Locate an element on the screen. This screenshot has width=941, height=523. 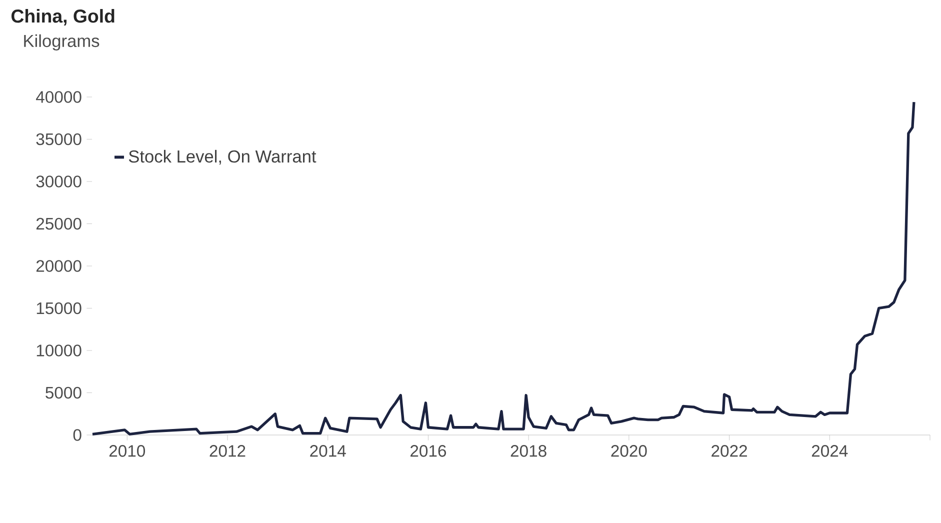
x-tick-label: 2022 is located at coordinates (729, 451).